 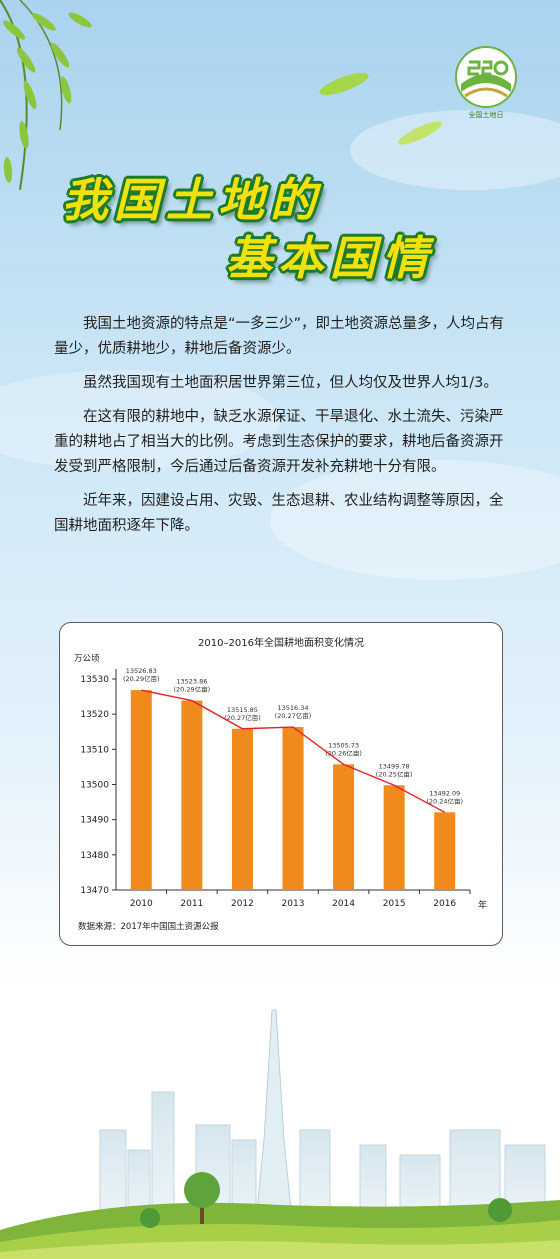 I want to click on logo-text: 全国土地日, so click(x=486, y=115).